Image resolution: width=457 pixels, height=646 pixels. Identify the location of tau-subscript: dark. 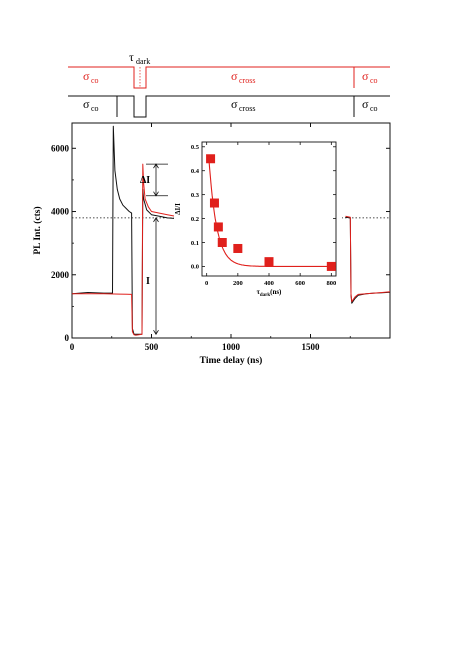
(143, 61).